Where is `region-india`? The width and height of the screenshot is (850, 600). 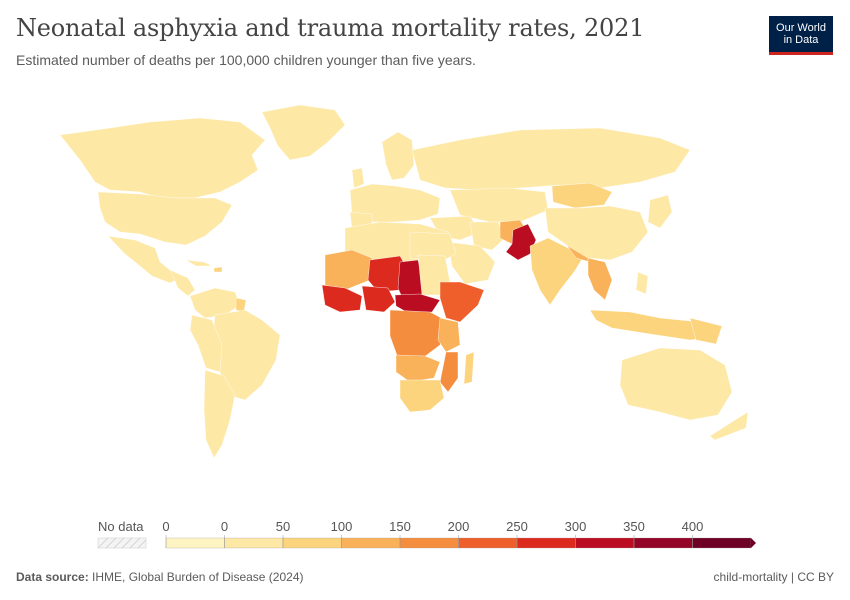 region-india is located at coordinates (557, 271).